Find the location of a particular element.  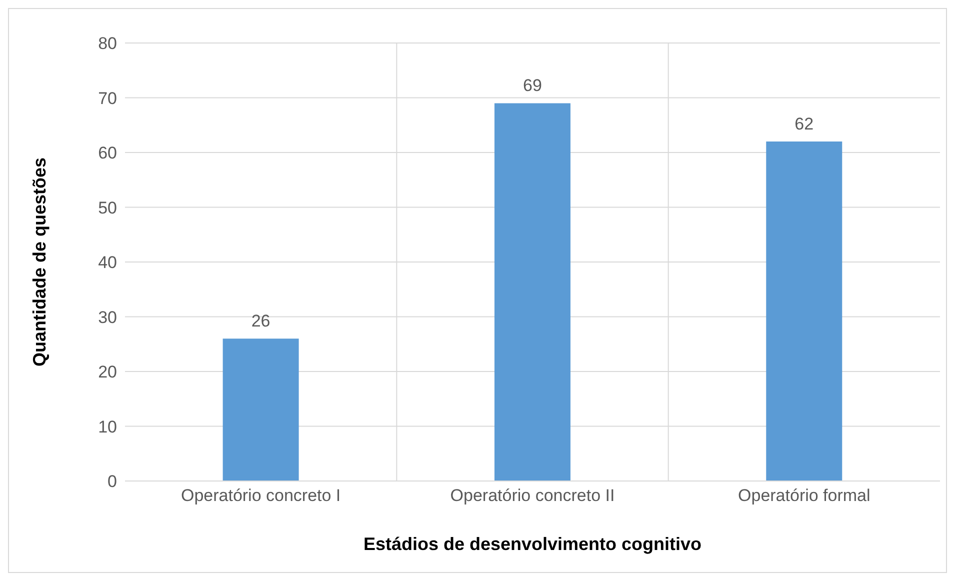

y-axis-title: Quantidade de questões is located at coordinates (39, 262).